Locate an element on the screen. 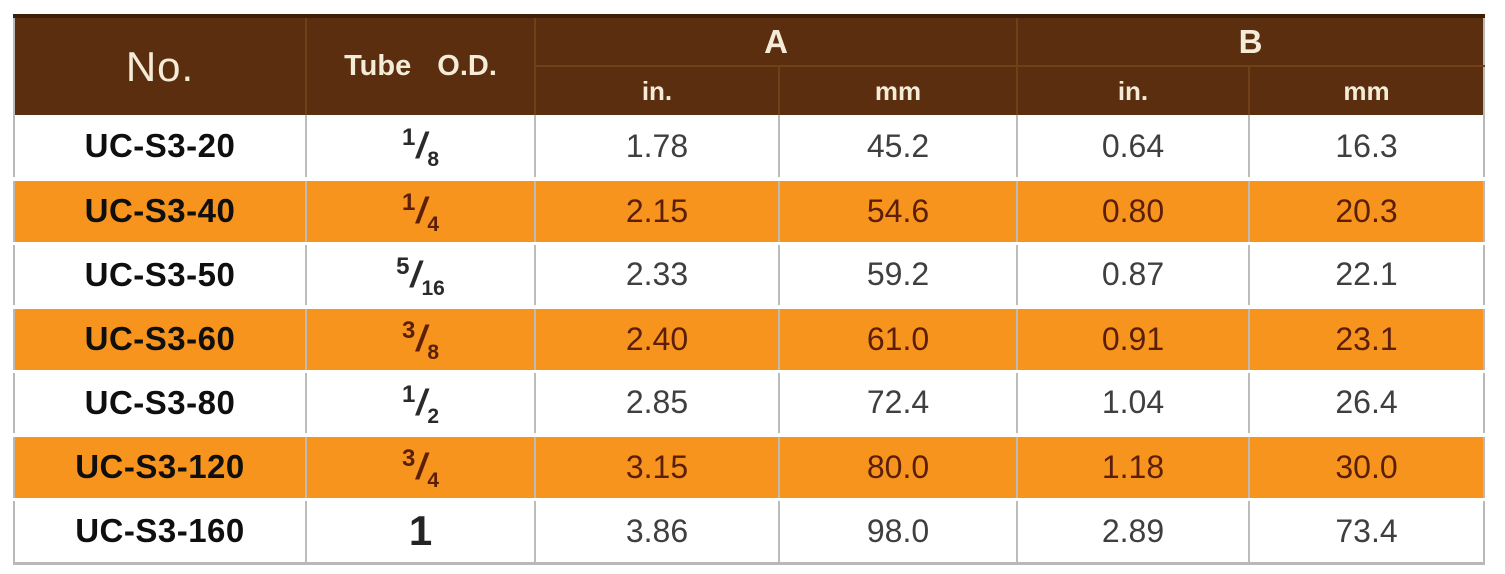 Image resolution: width=1505 pixels, height=574 pixels. model-number: UC-S3-60 is located at coordinates (160, 339).